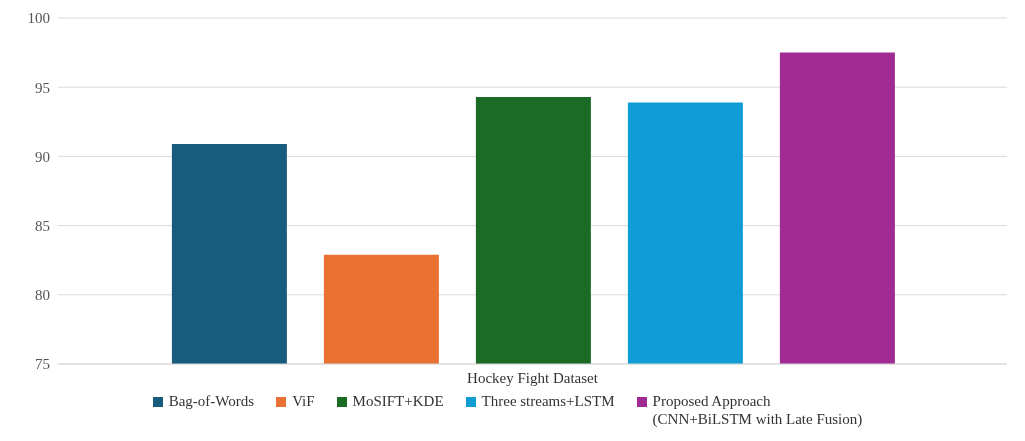  I want to click on y-tick-label: 80, so click(42, 295).